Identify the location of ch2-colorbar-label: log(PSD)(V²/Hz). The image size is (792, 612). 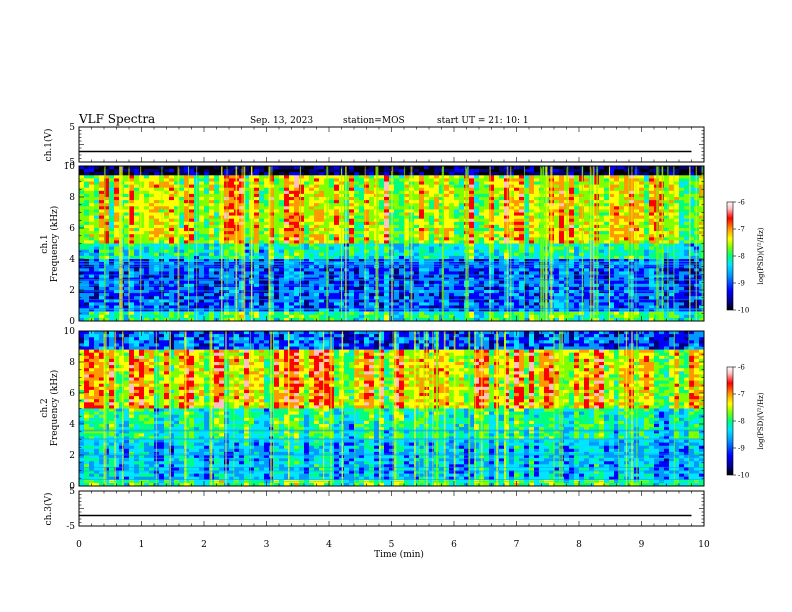
(761, 420).